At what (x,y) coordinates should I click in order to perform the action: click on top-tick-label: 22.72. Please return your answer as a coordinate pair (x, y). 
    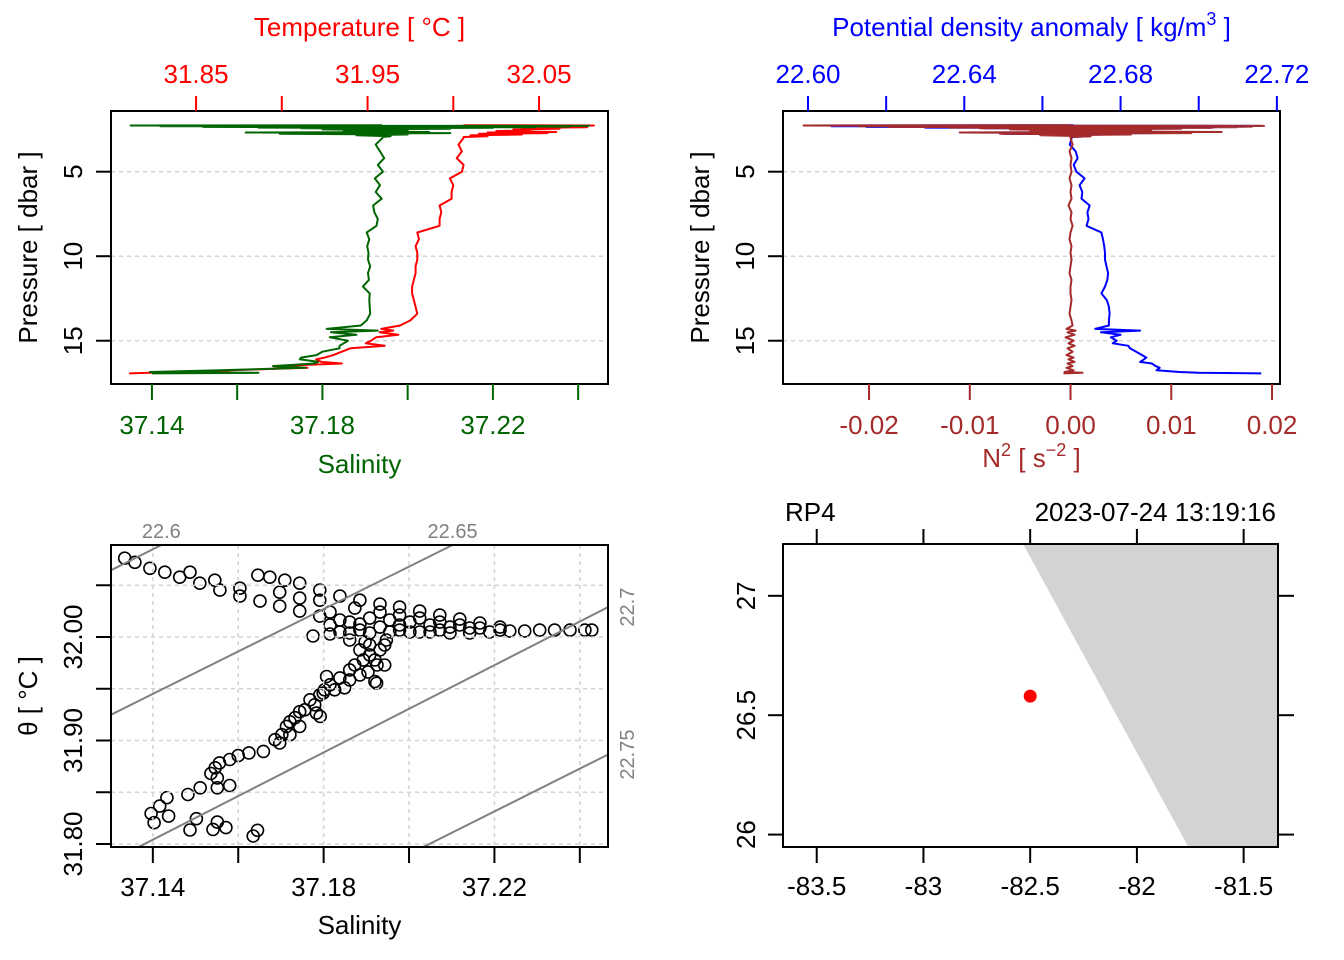
    Looking at the image, I should click on (1276, 74).